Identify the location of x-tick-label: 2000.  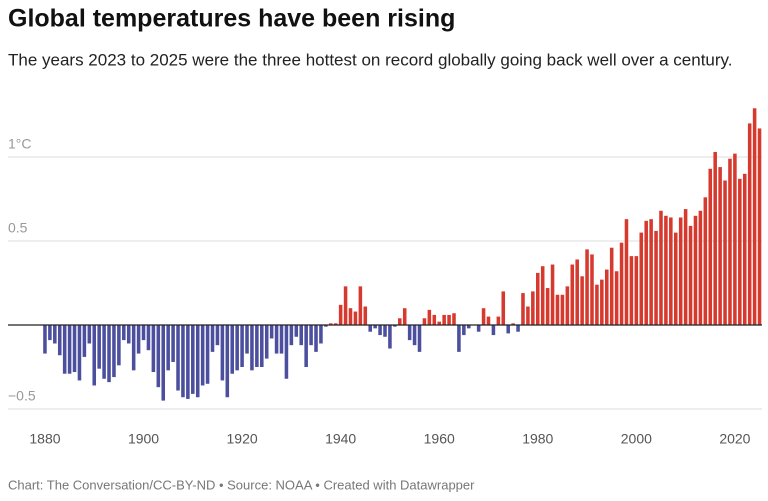
(636, 439).